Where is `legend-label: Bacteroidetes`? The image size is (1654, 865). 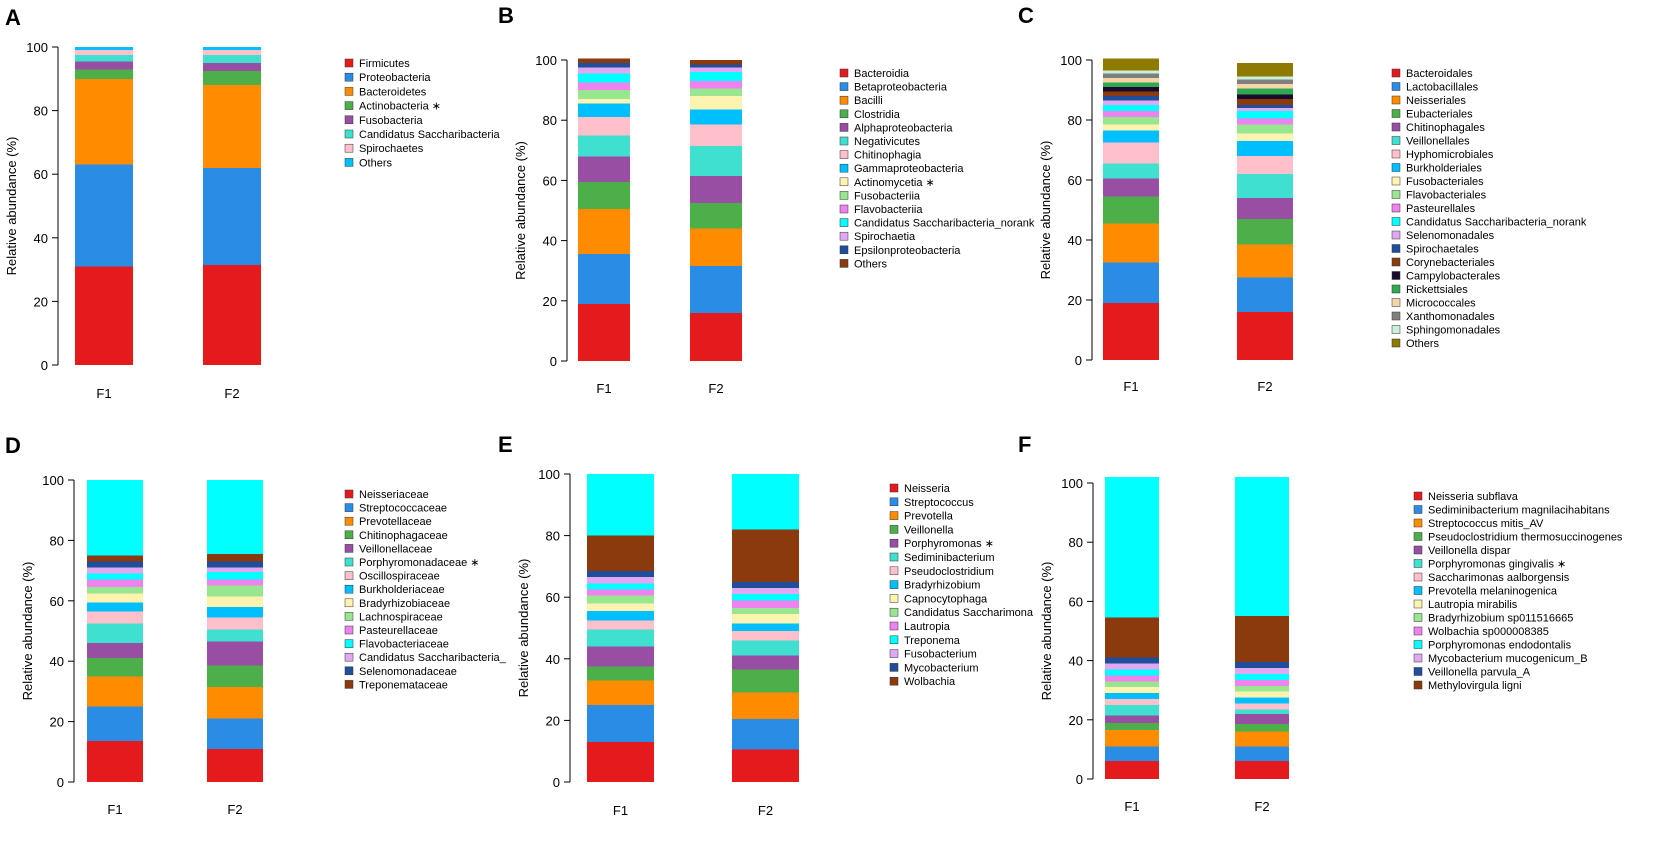
legend-label: Bacteroidetes is located at coordinates (393, 92).